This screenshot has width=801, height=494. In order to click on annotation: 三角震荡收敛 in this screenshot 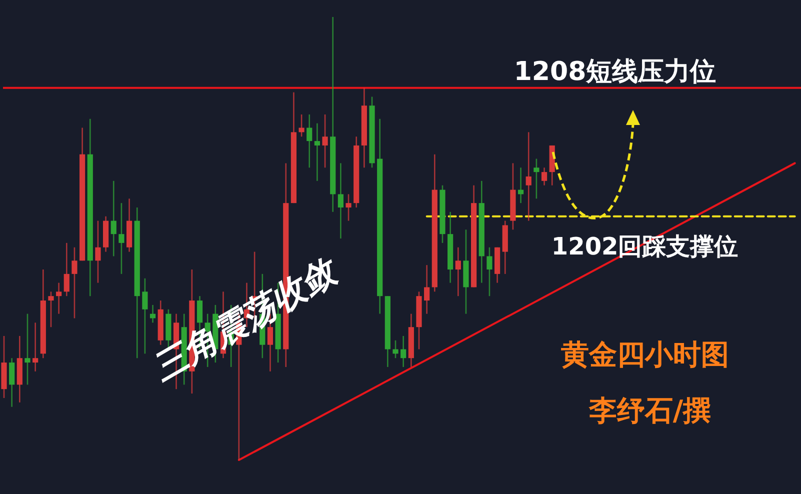, I will do `click(245, 320)`.